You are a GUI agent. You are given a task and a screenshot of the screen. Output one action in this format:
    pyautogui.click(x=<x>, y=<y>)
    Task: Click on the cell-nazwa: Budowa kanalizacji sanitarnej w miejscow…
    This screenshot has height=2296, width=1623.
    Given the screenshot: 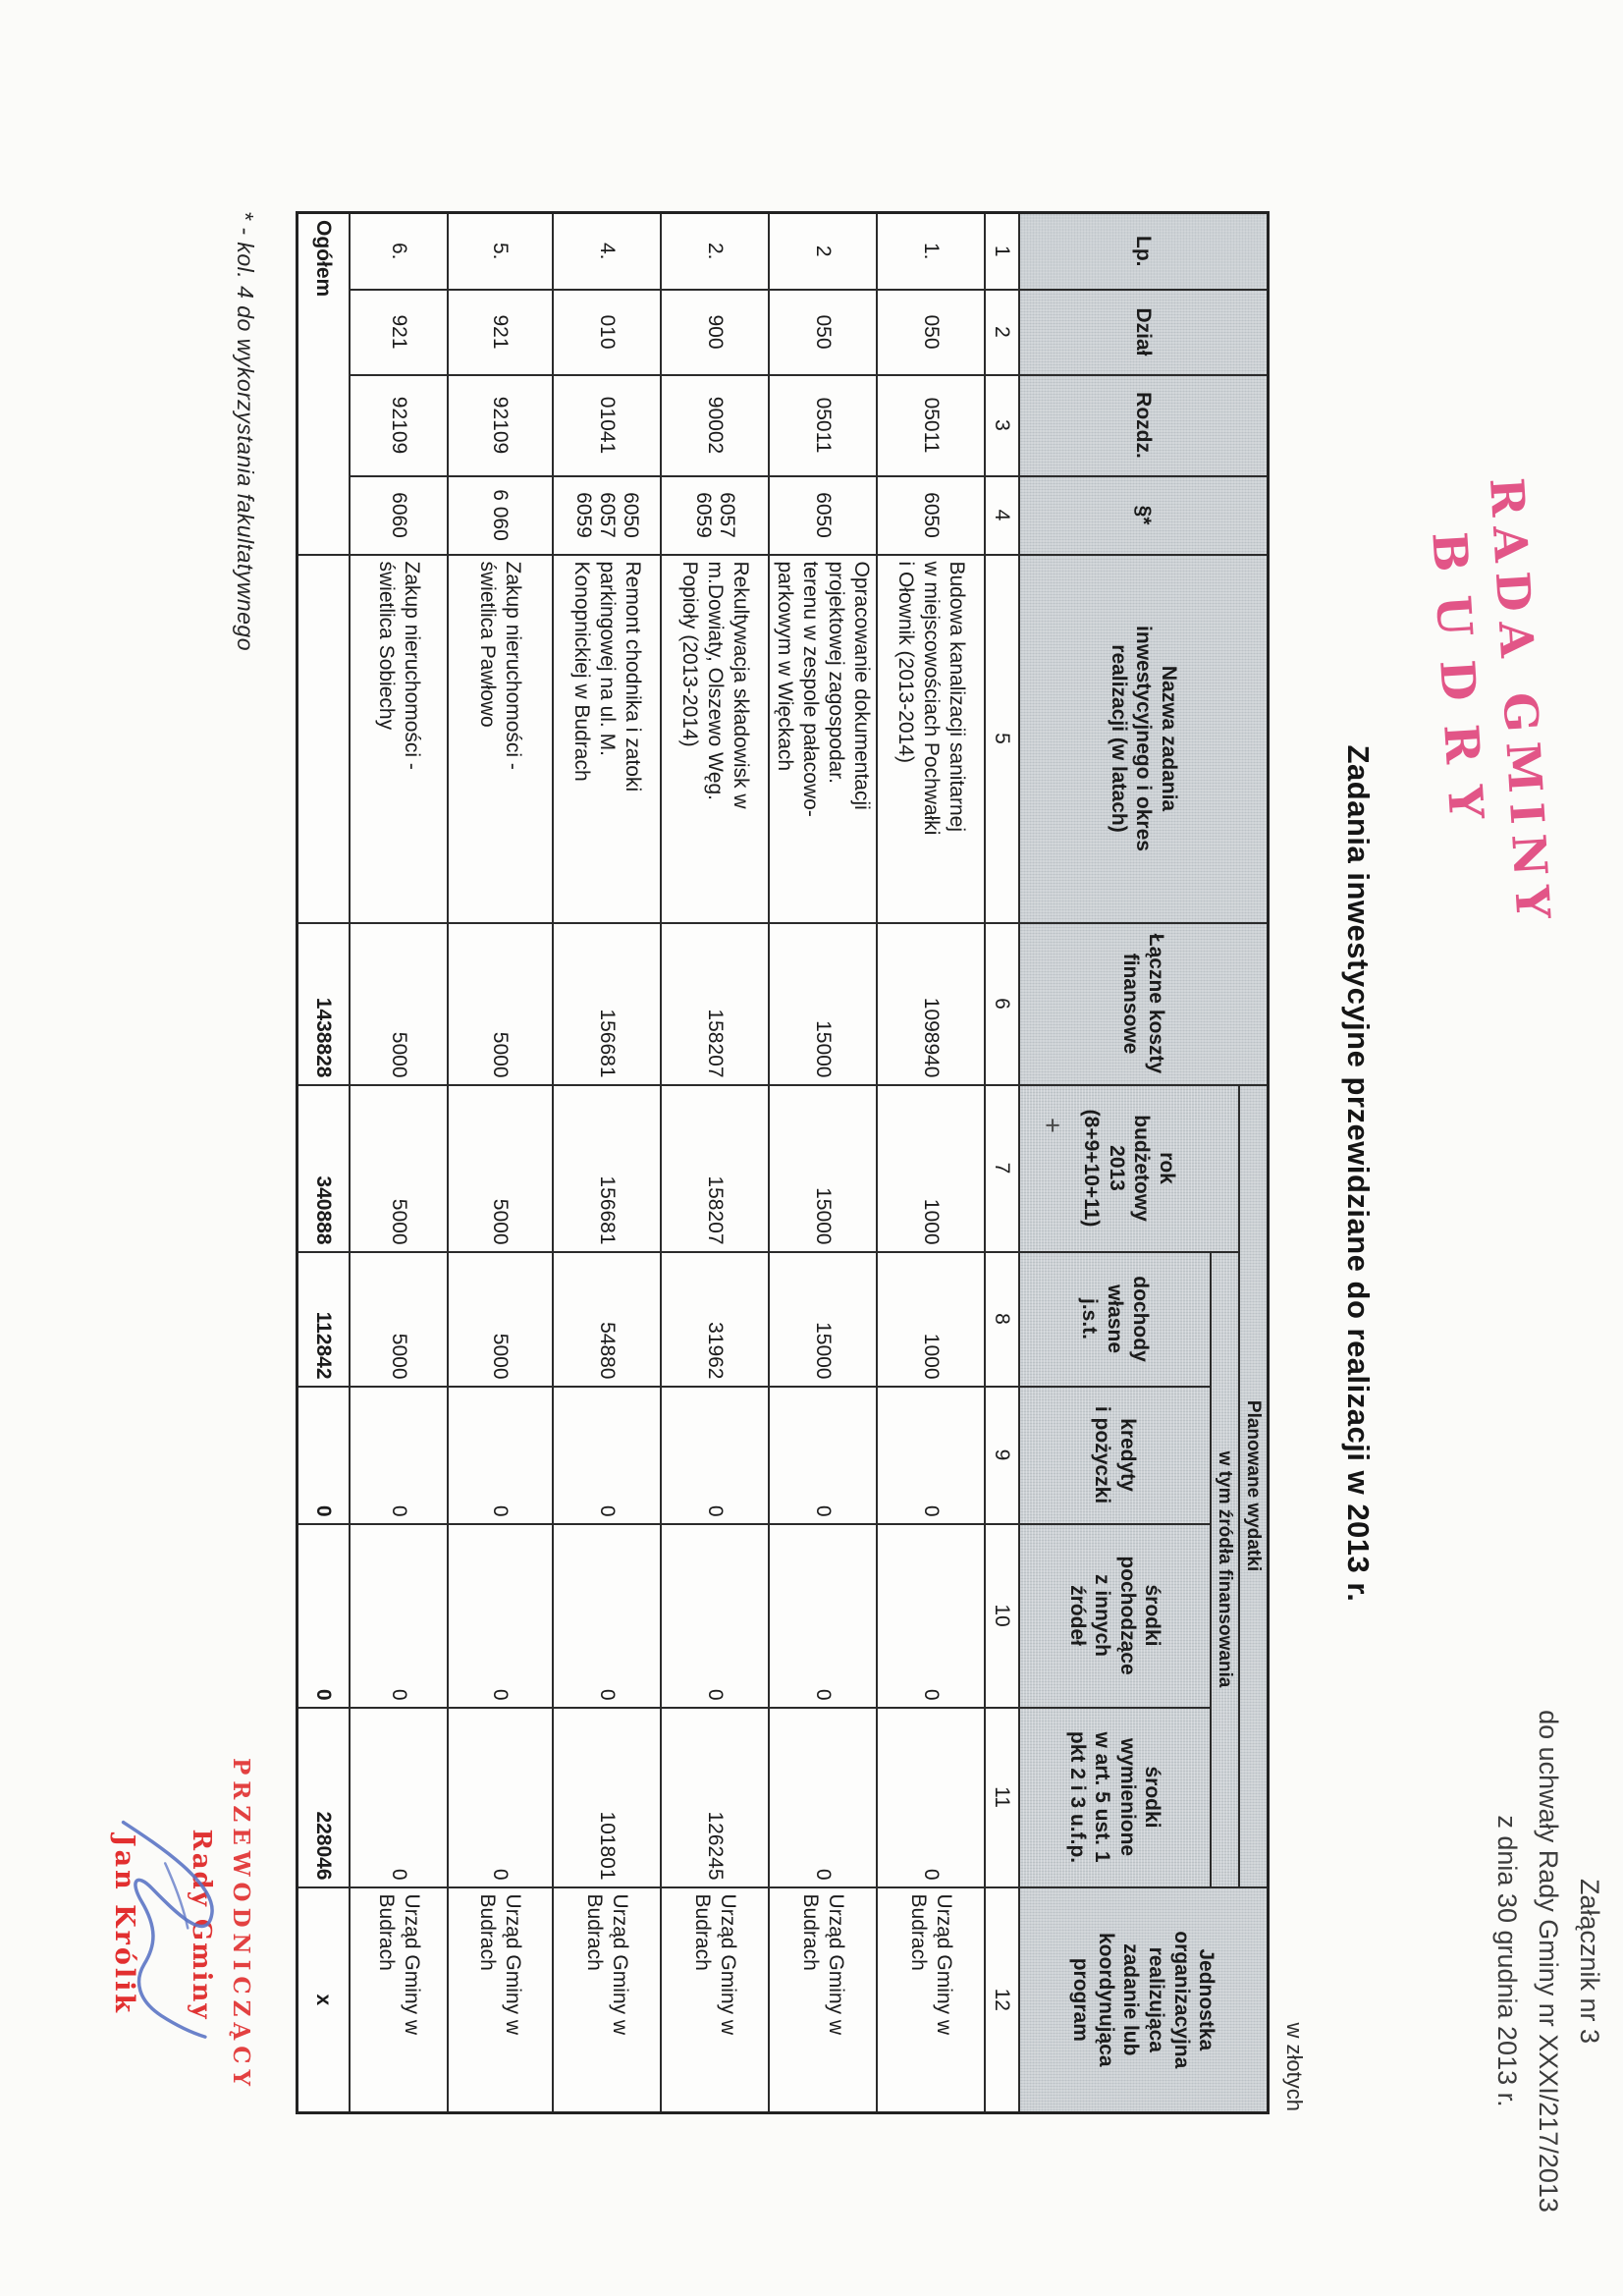 What is the action you would take?
    pyautogui.click(x=930, y=738)
    